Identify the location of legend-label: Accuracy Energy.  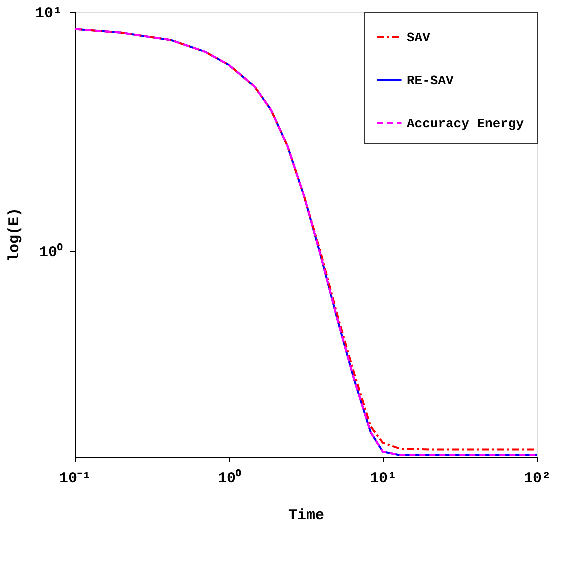
(465, 124).